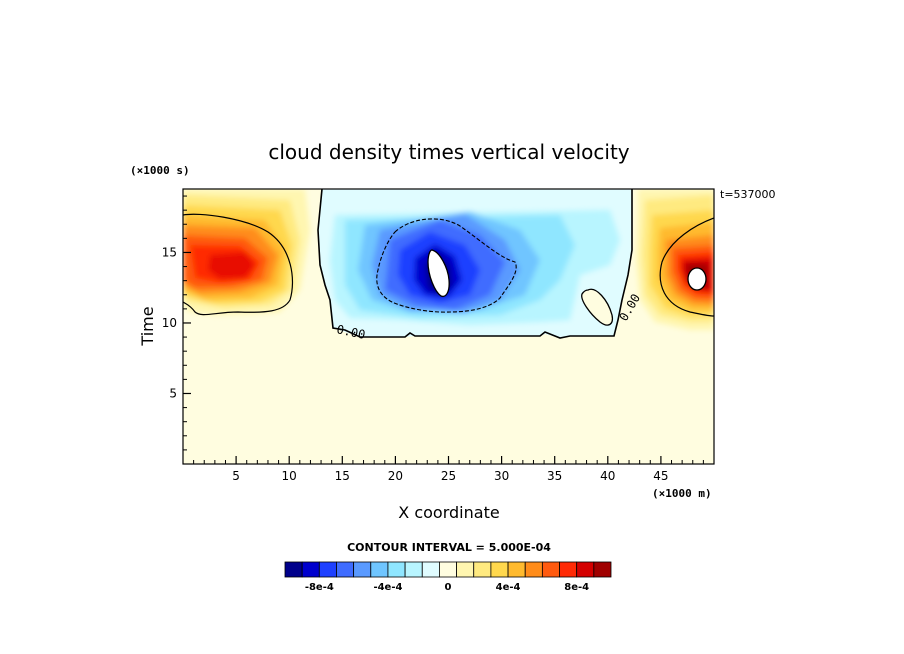 This screenshot has height=654, width=904. What do you see at coordinates (501, 476) in the screenshot?
I see `x-tick-label: 30` at bounding box center [501, 476].